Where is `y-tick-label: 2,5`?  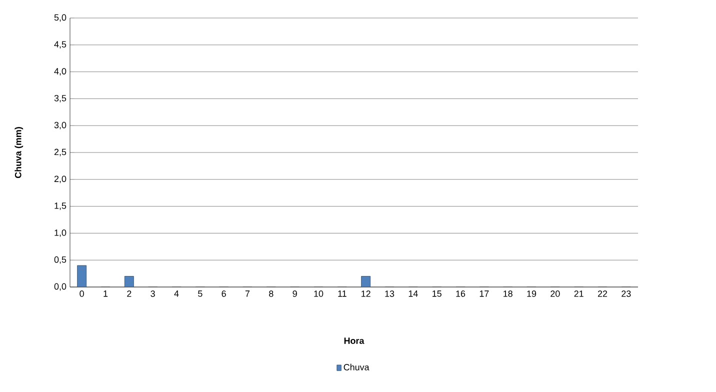
y-tick-label: 2,5 is located at coordinates (60, 152).